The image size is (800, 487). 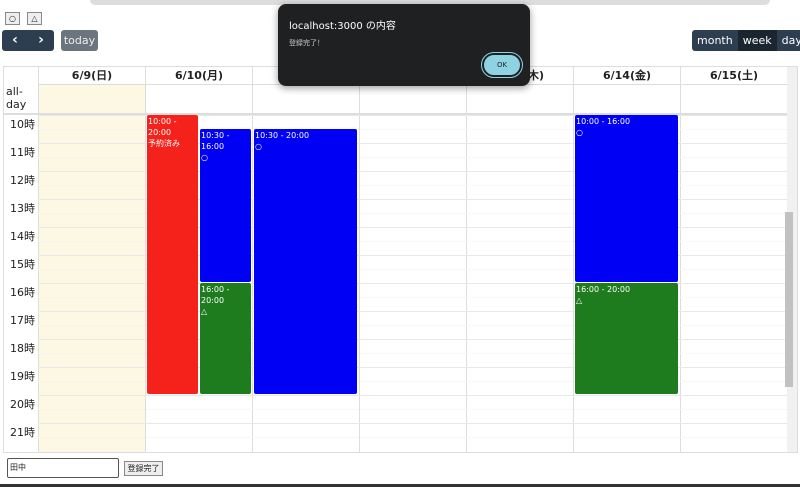 What do you see at coordinates (22, 152) in the screenshot?
I see `hour-label: 11時` at bounding box center [22, 152].